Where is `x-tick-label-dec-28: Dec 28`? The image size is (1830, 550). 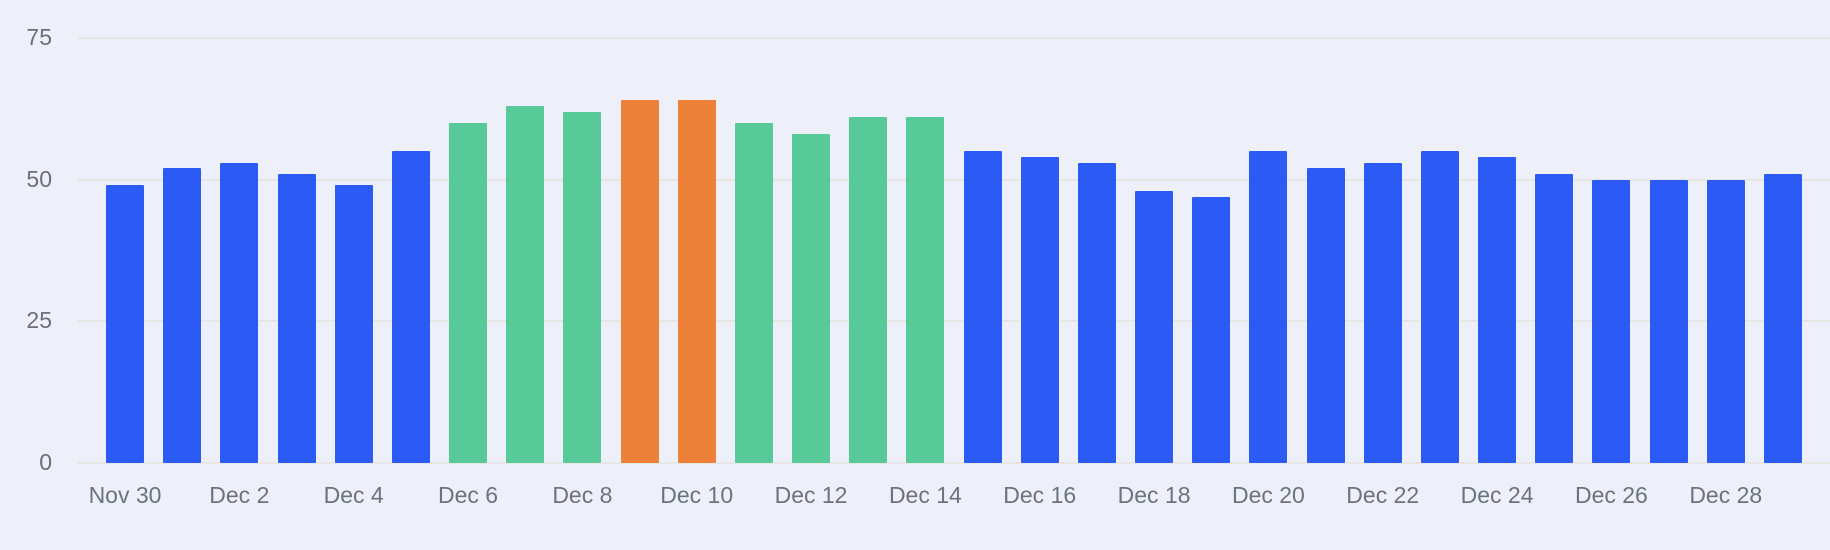 x-tick-label-dec-28: Dec 28 is located at coordinates (1726, 495).